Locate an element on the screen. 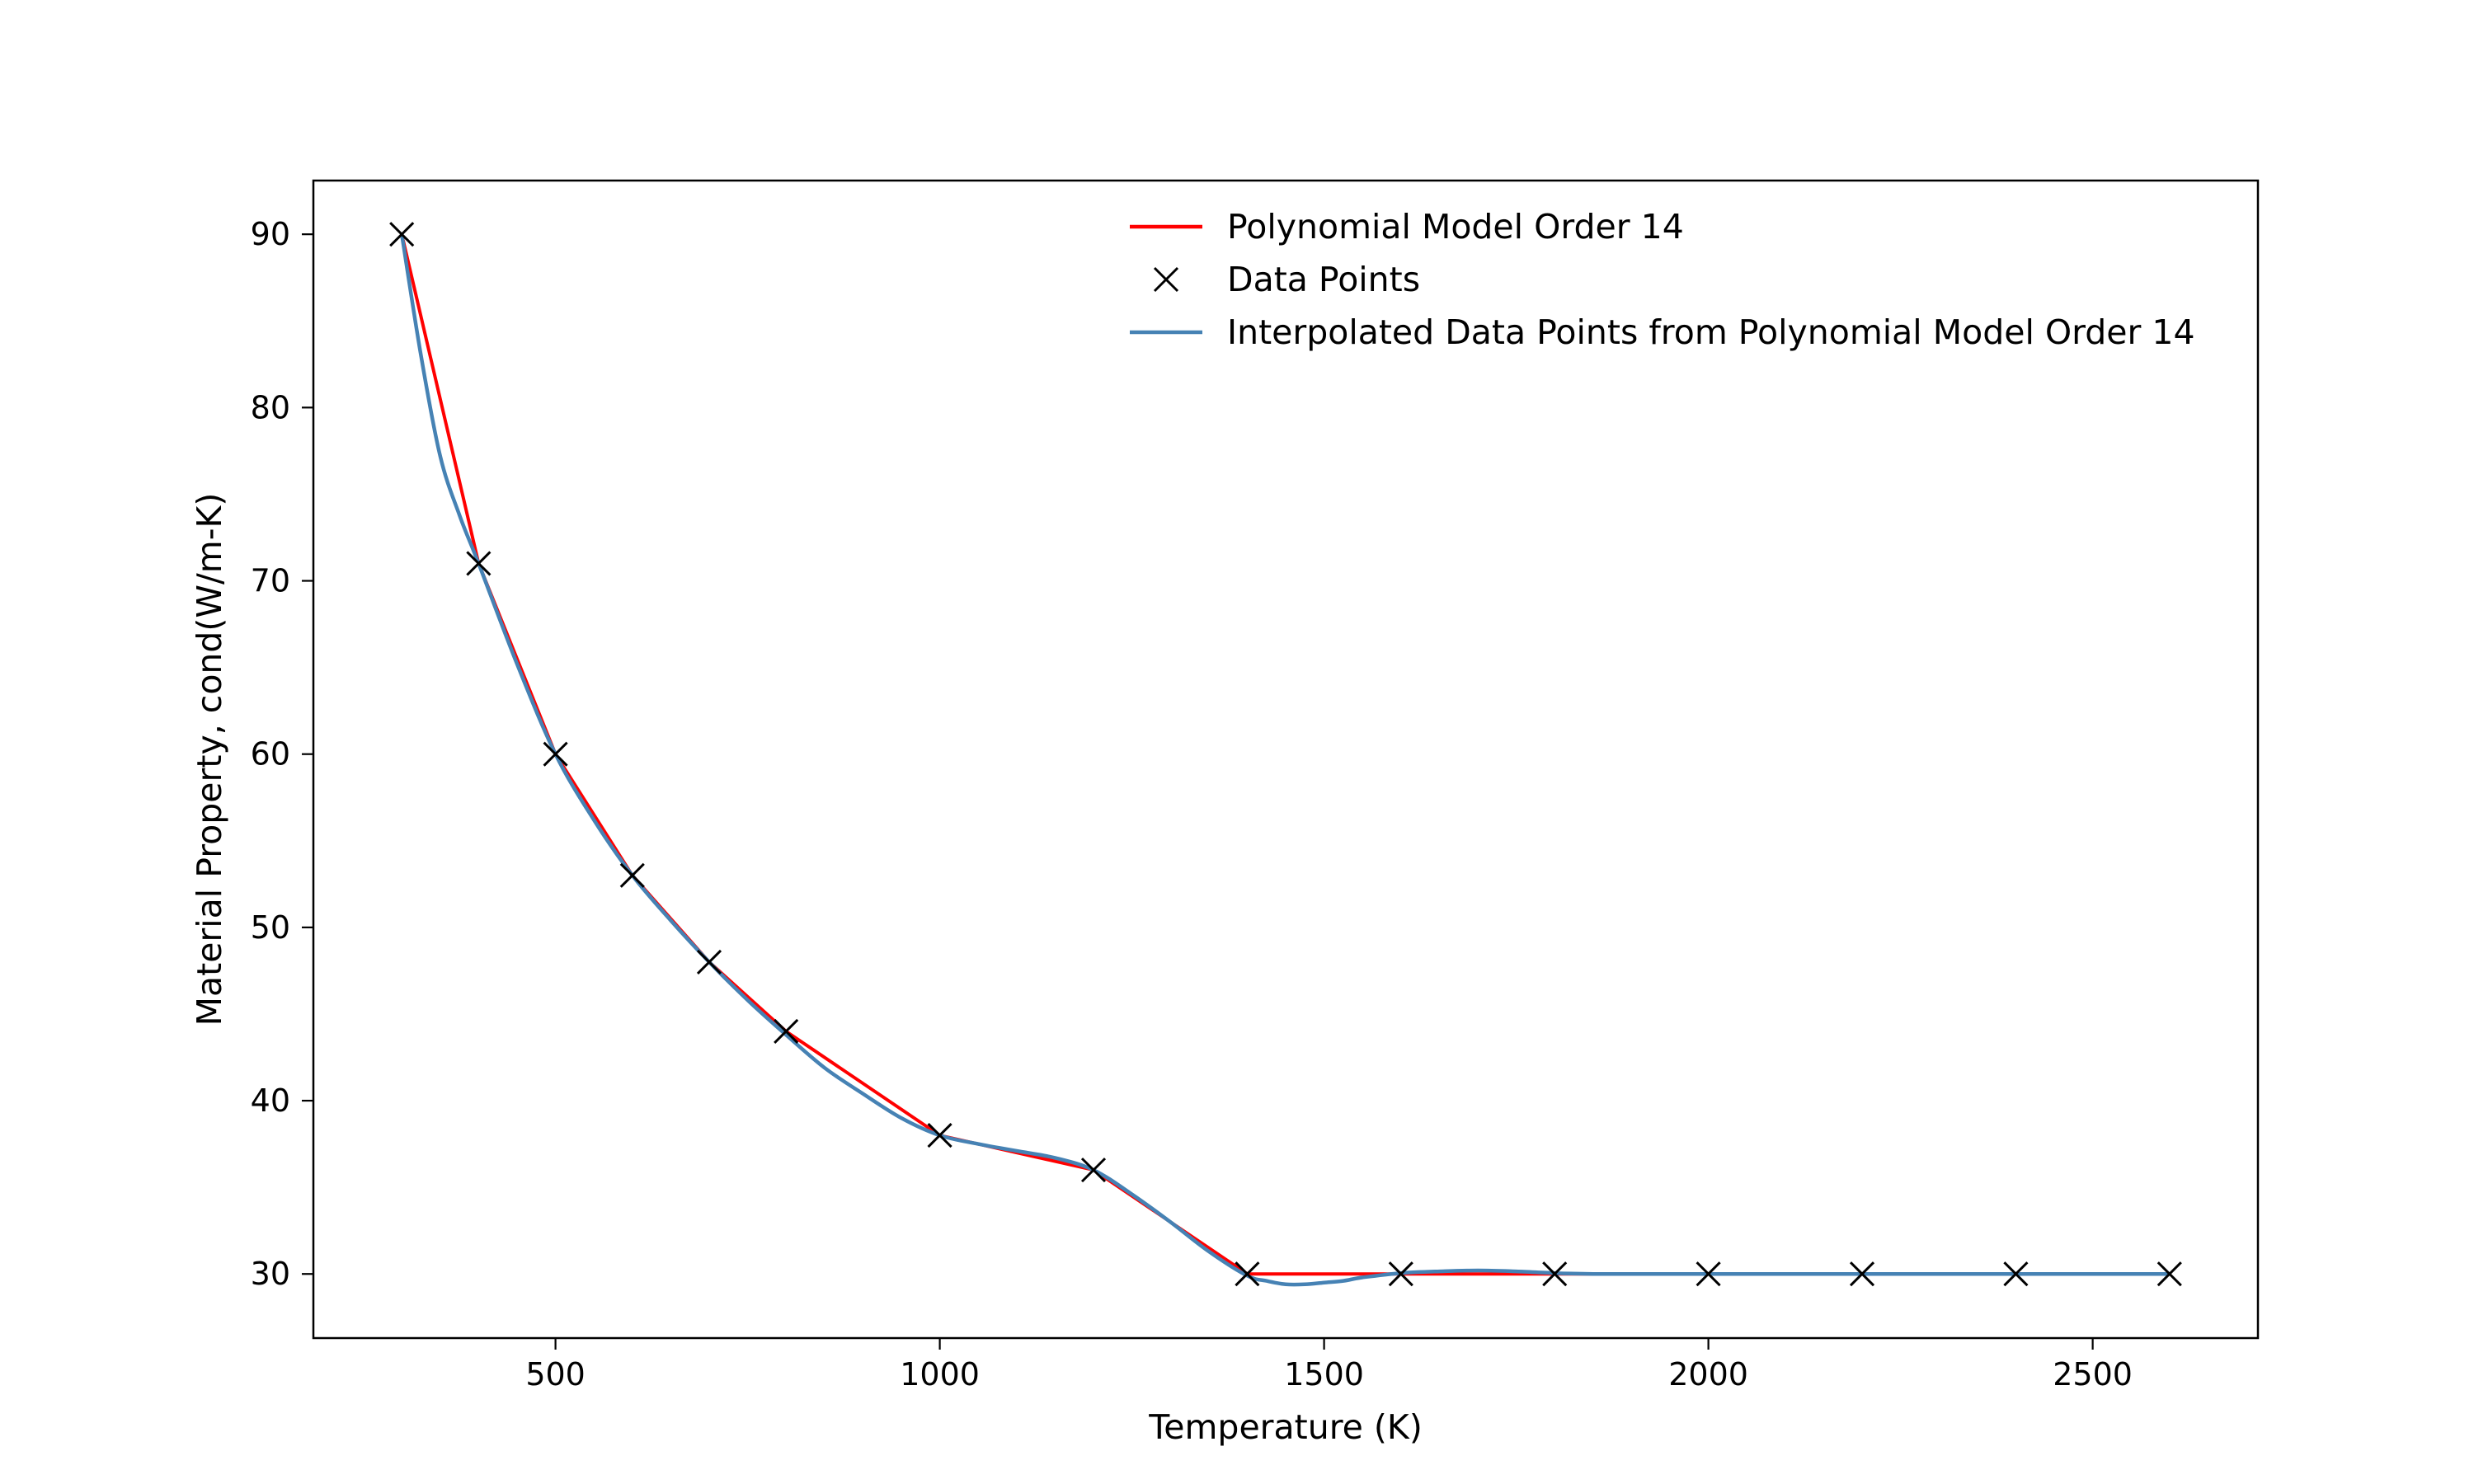 This screenshot has height=1484, width=2474. data-point-2000 is located at coordinates (1708, 1274).